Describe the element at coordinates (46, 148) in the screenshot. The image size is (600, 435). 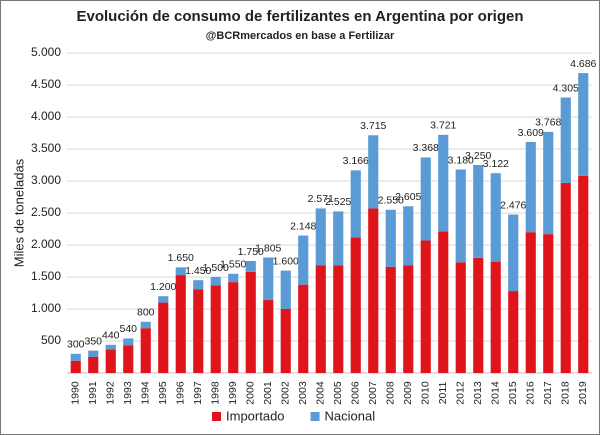
I see `y-tick-label: 3.500` at that location.